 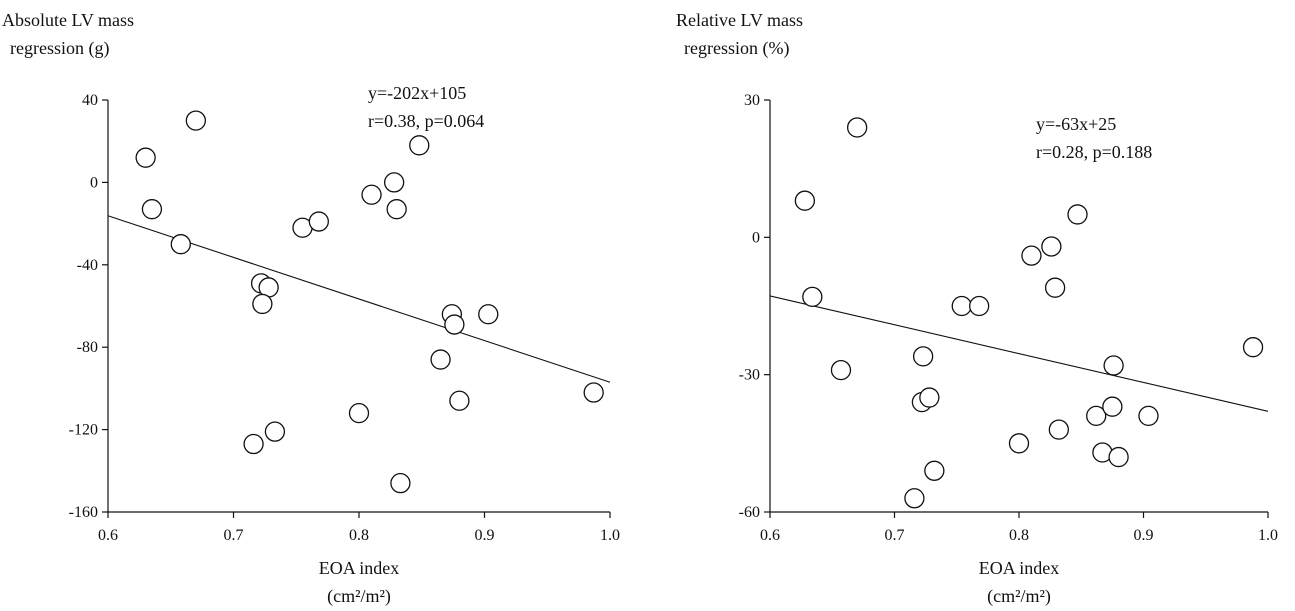 What do you see at coordinates (68, 20) in the screenshot?
I see `y-axis-label: Absolute LV mass` at bounding box center [68, 20].